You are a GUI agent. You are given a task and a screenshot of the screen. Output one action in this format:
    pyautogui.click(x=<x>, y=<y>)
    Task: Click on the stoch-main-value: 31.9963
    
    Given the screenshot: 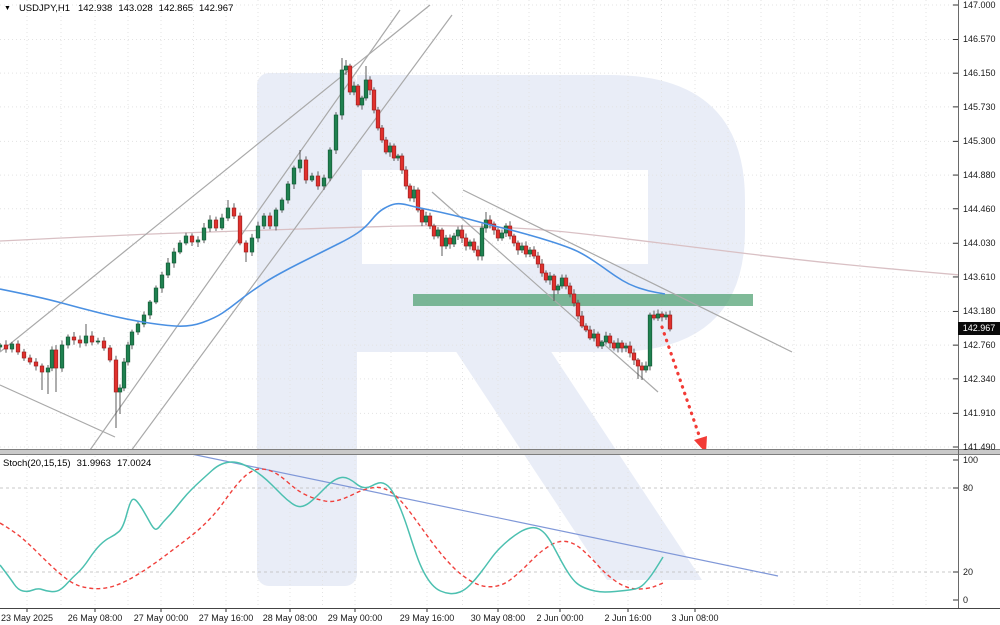 What is the action you would take?
    pyautogui.click(x=93, y=463)
    